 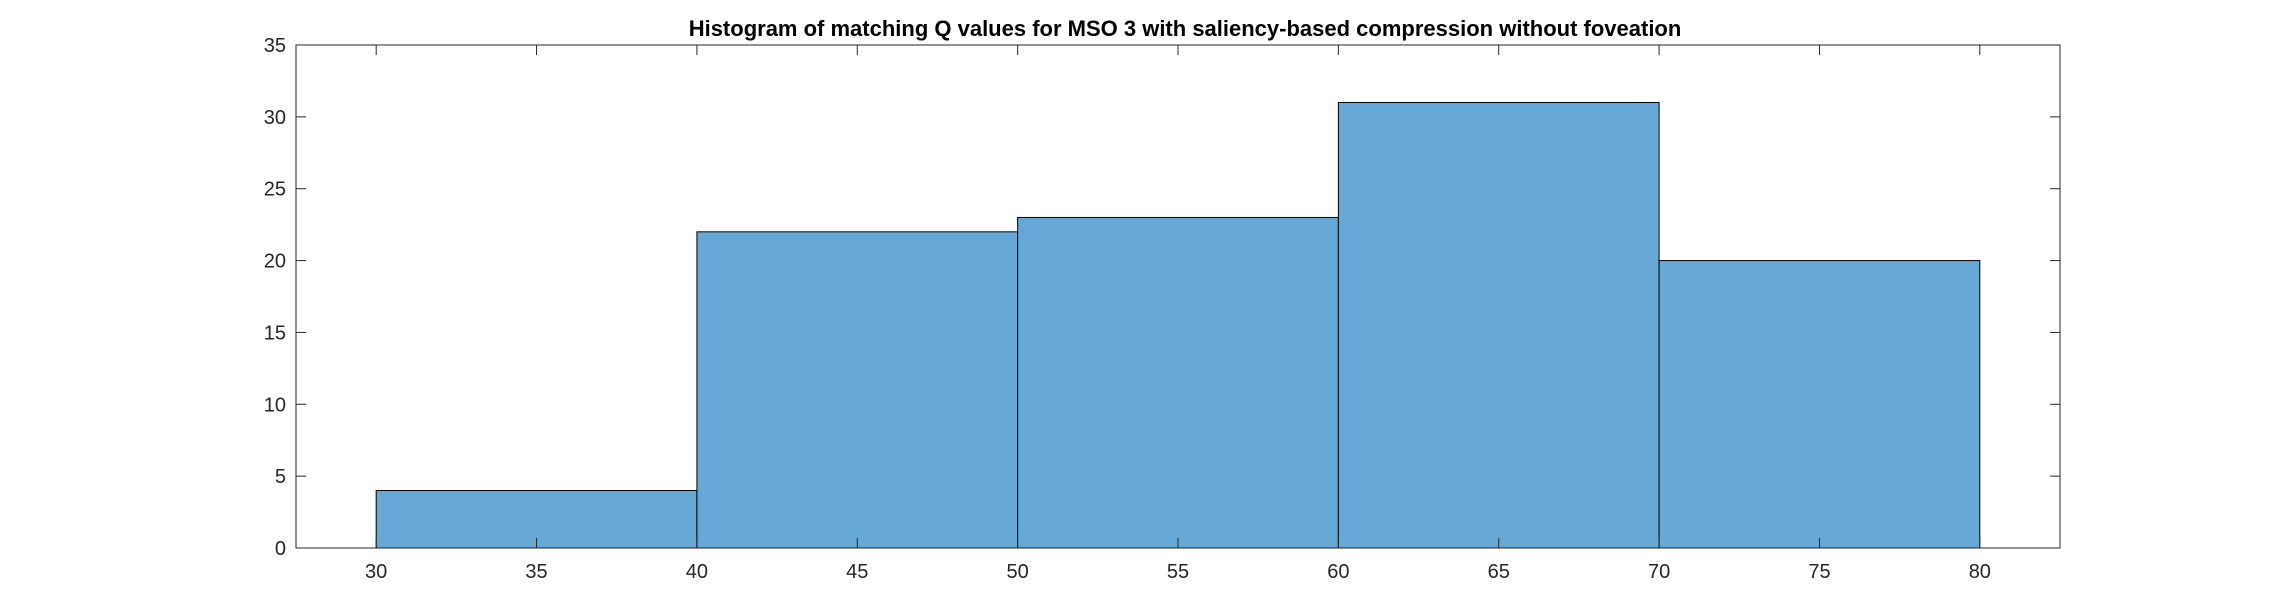 I want to click on x-tick-label-7: 65, so click(x=1499, y=572).